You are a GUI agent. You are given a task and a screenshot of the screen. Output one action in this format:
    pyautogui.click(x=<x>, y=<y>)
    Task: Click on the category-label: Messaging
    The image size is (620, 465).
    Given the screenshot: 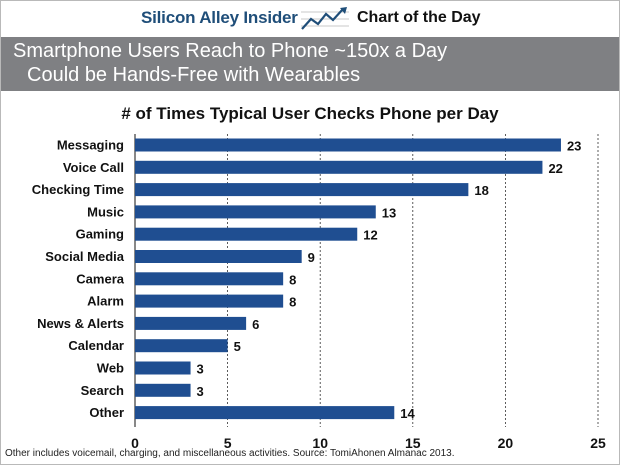 What is the action you would take?
    pyautogui.click(x=90, y=145)
    